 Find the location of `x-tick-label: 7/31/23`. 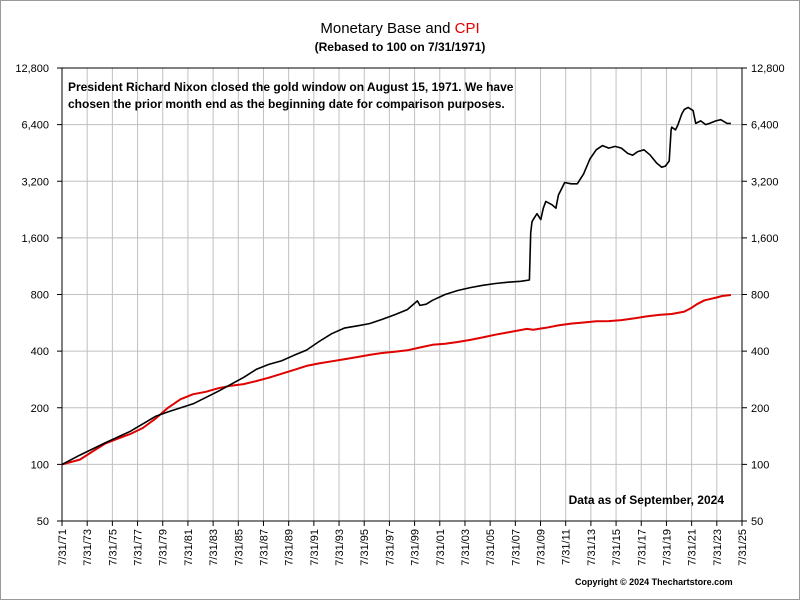

x-tick-label: 7/31/23 is located at coordinates (718, 547).